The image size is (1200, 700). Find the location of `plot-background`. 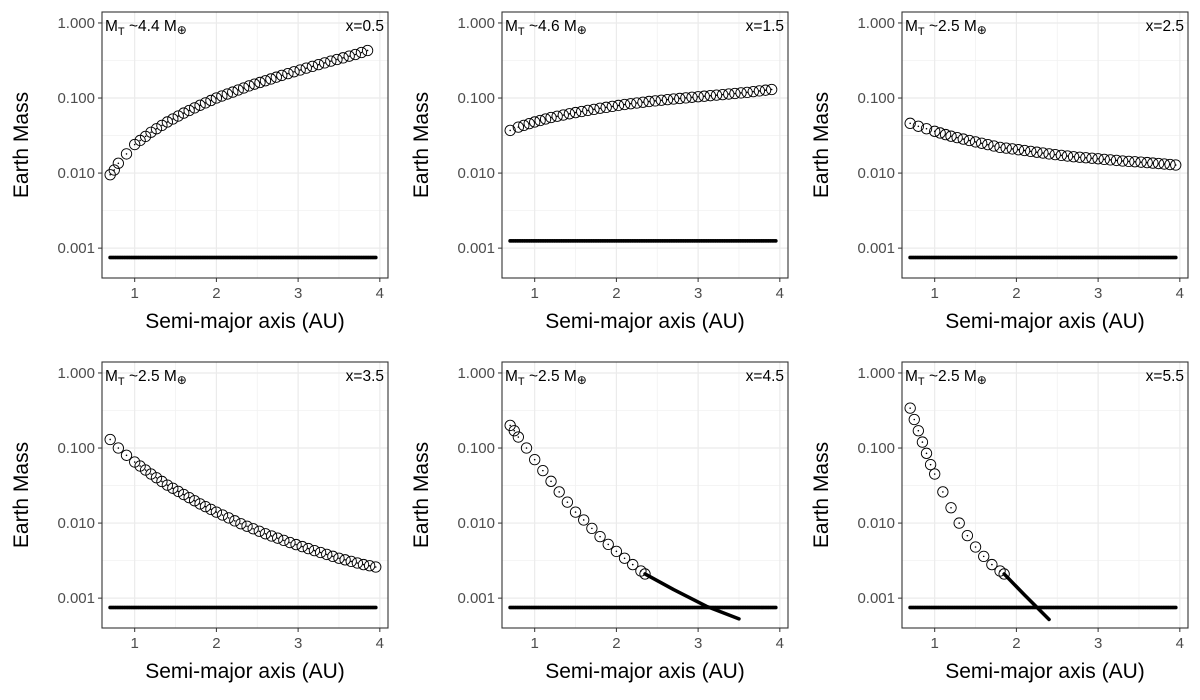

plot-background is located at coordinates (1045, 145).